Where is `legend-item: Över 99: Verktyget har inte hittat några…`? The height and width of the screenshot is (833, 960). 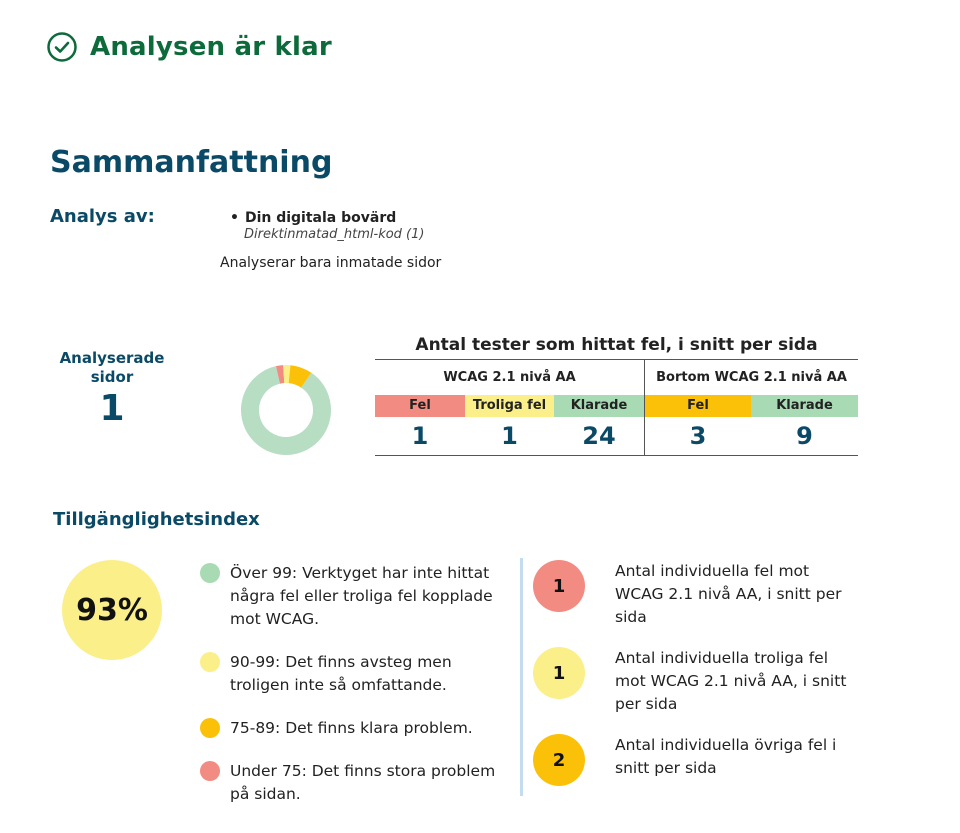 legend-item: Över 99: Verktyget har inte hittat några… is located at coordinates (355, 596).